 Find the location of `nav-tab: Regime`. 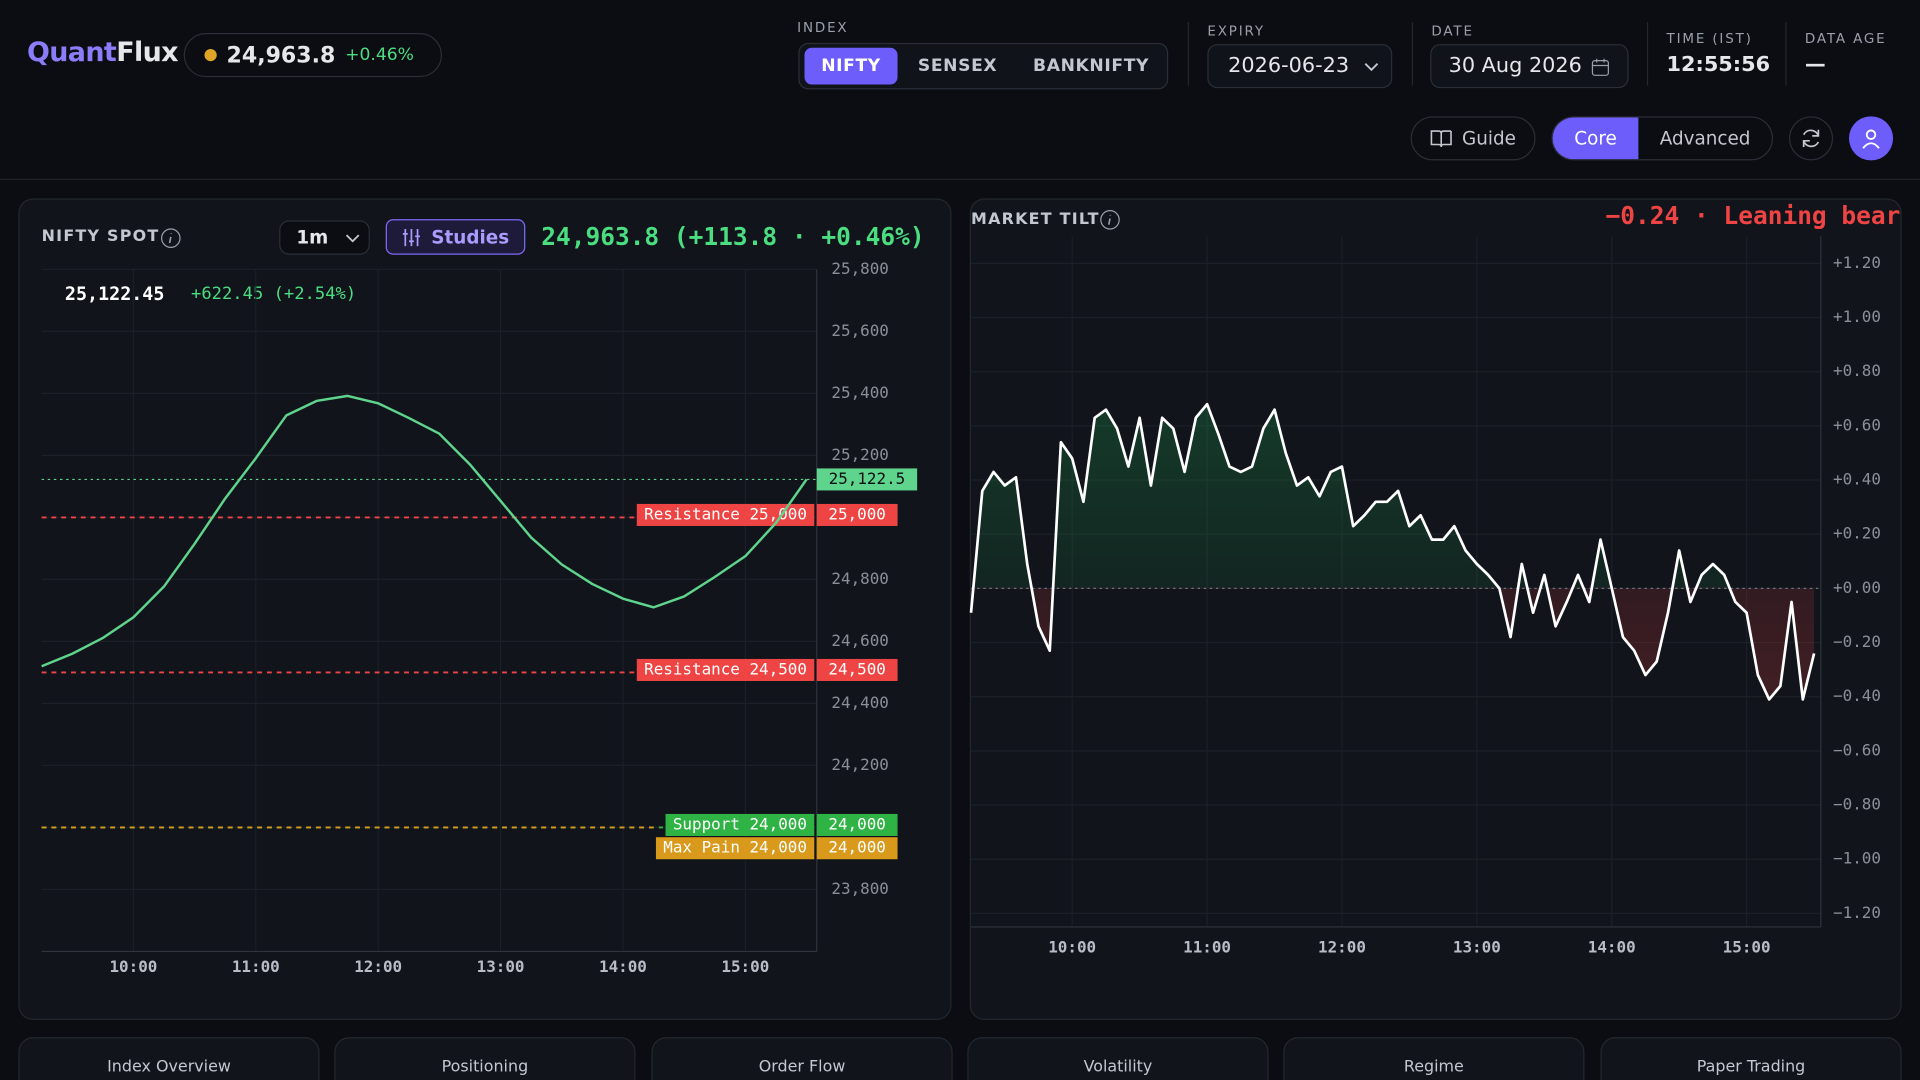

nav-tab: Regime is located at coordinates (1434, 1058).